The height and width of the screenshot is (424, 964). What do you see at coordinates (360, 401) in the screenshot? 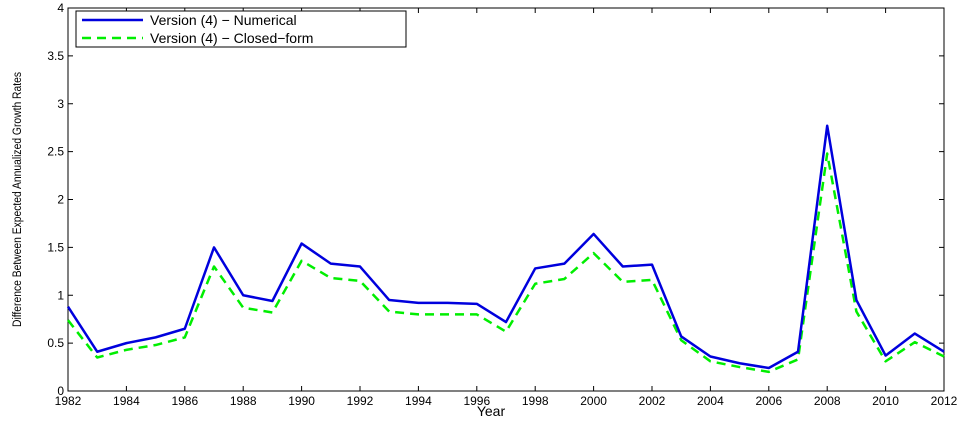
I see `x-tick-label: 1992` at bounding box center [360, 401].